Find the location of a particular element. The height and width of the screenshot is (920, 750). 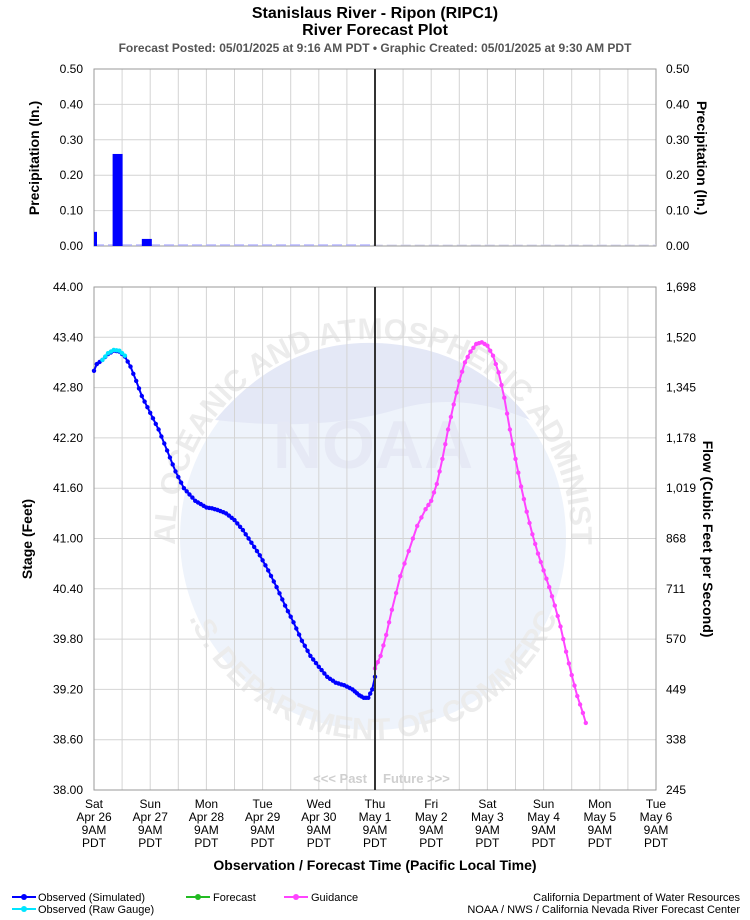

x-tick-label: May 5 is located at coordinates (599, 817).